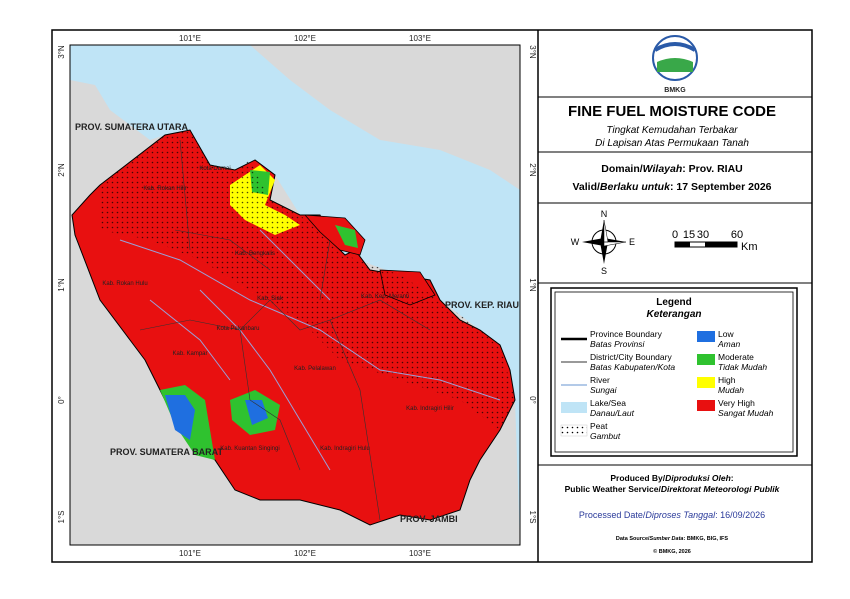 This screenshot has width=850, height=599. Describe the element at coordinates (673, 314) in the screenshot. I see `legend-subtitle: Keterangan` at that location.